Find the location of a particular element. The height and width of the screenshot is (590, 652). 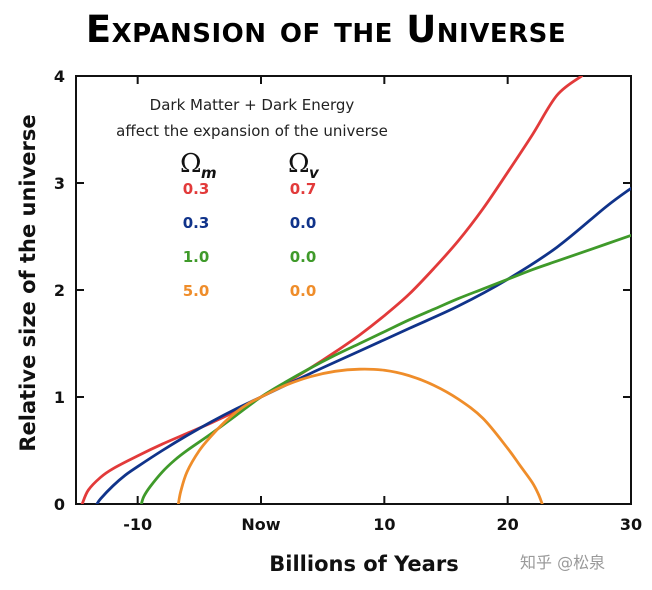

x-tick-label: 20 is located at coordinates (508, 524).